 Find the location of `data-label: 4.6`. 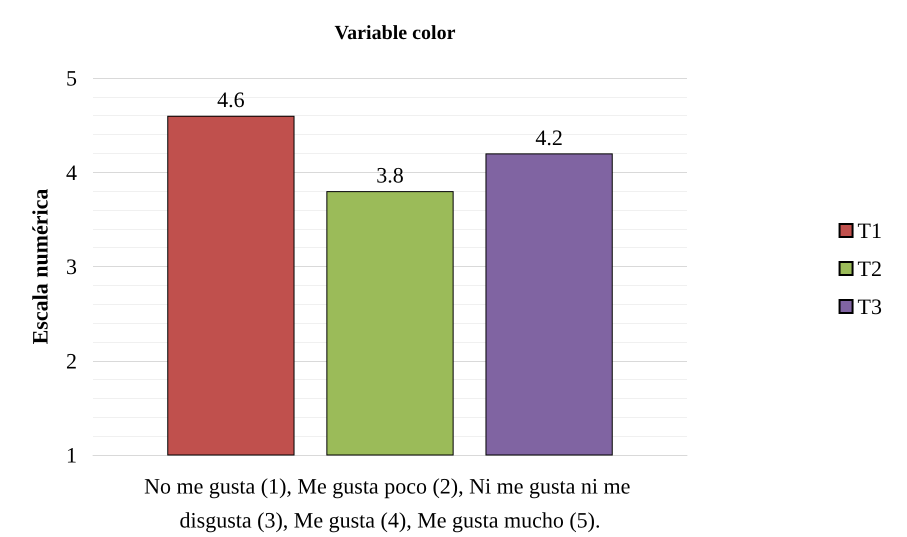

data-label: 4.6 is located at coordinates (231, 99).